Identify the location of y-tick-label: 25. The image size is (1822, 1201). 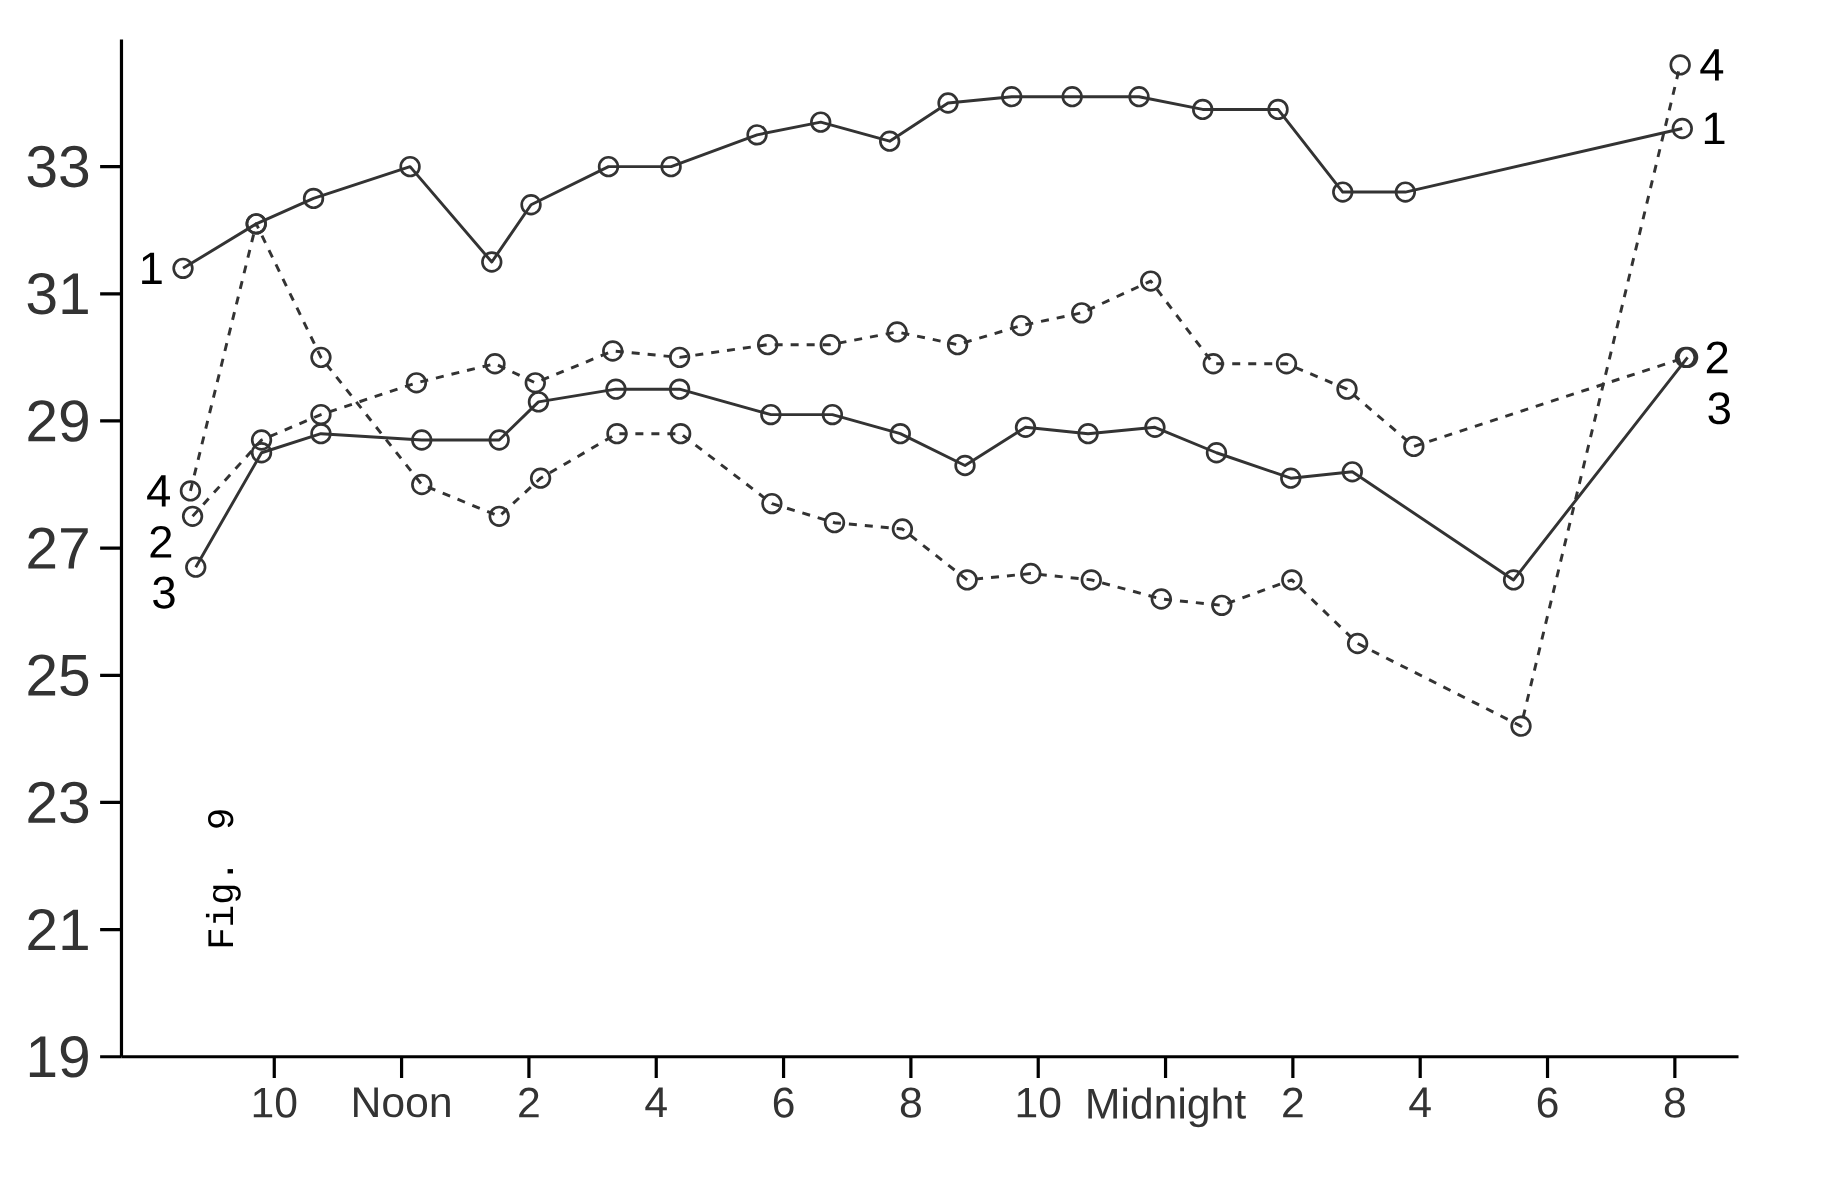
(58, 675).